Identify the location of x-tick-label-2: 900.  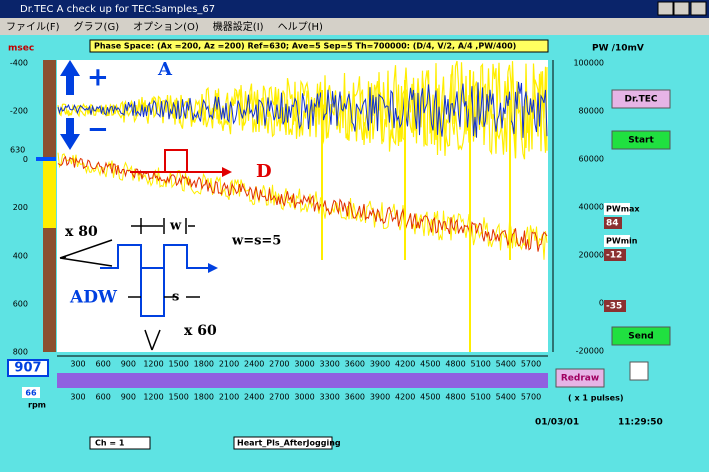
(128, 397).